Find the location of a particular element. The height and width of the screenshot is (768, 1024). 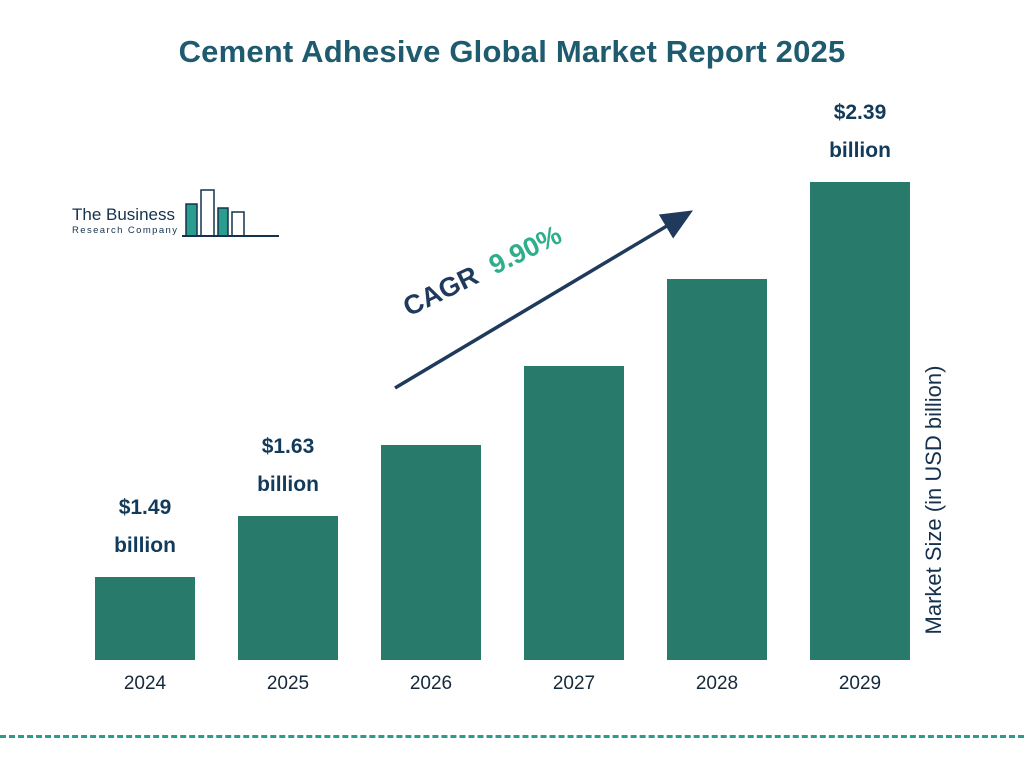

x-tick-label: 2026 is located at coordinates (431, 683).